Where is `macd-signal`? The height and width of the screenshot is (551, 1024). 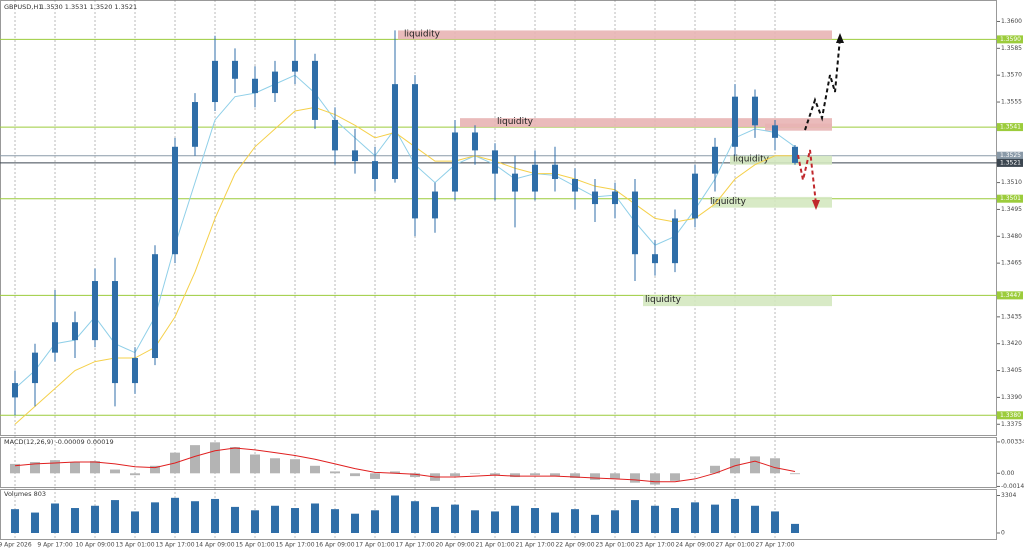
macd-signal is located at coordinates (405, 465).